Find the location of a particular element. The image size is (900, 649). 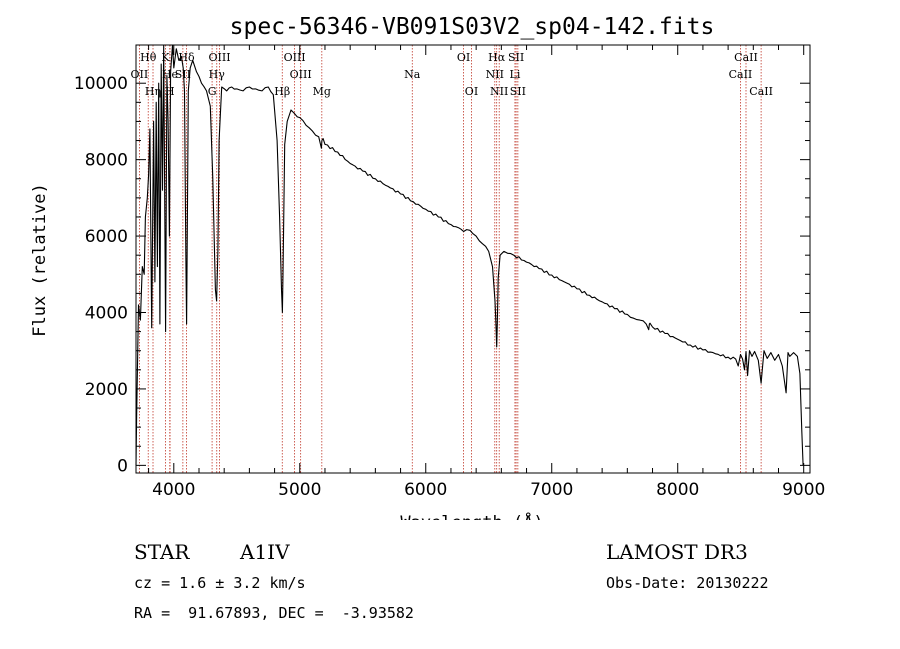

x-tick-label: 9000 is located at coordinates (803, 490).